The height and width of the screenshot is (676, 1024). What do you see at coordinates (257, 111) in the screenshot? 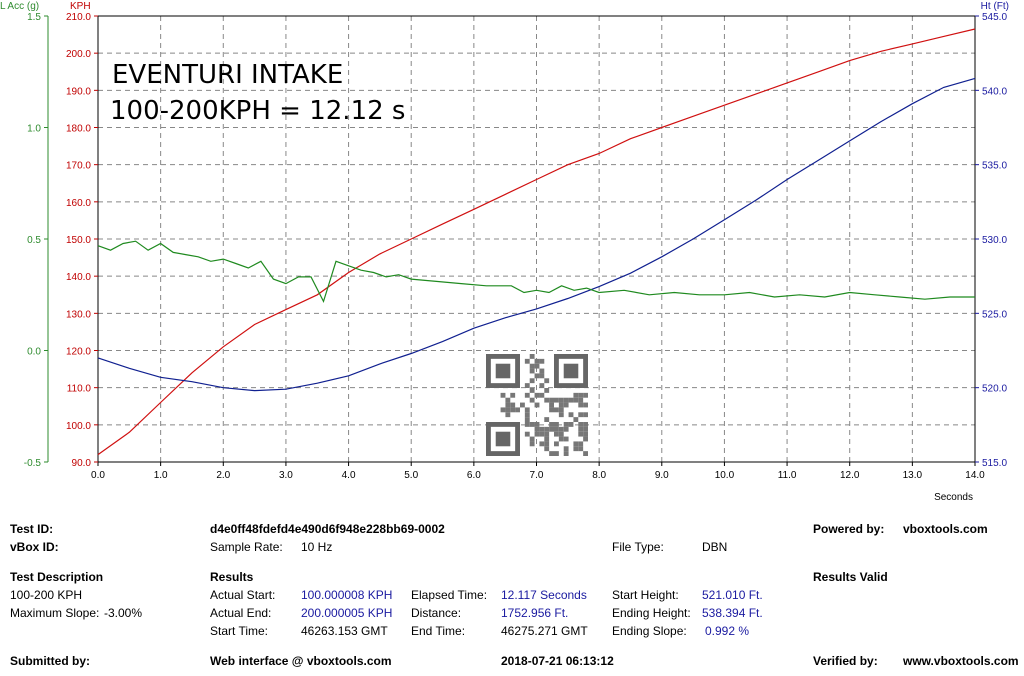
I see `chart-subtitle: 100-200KPH = 12.12 s` at bounding box center [257, 111].